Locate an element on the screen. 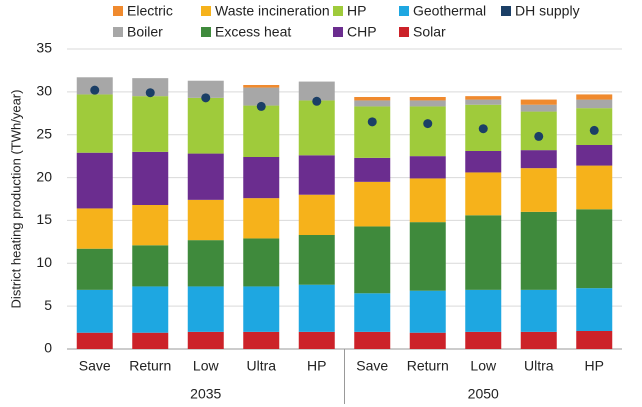 This screenshot has width=642, height=407. y-tick-label: 25 is located at coordinates (44, 133).